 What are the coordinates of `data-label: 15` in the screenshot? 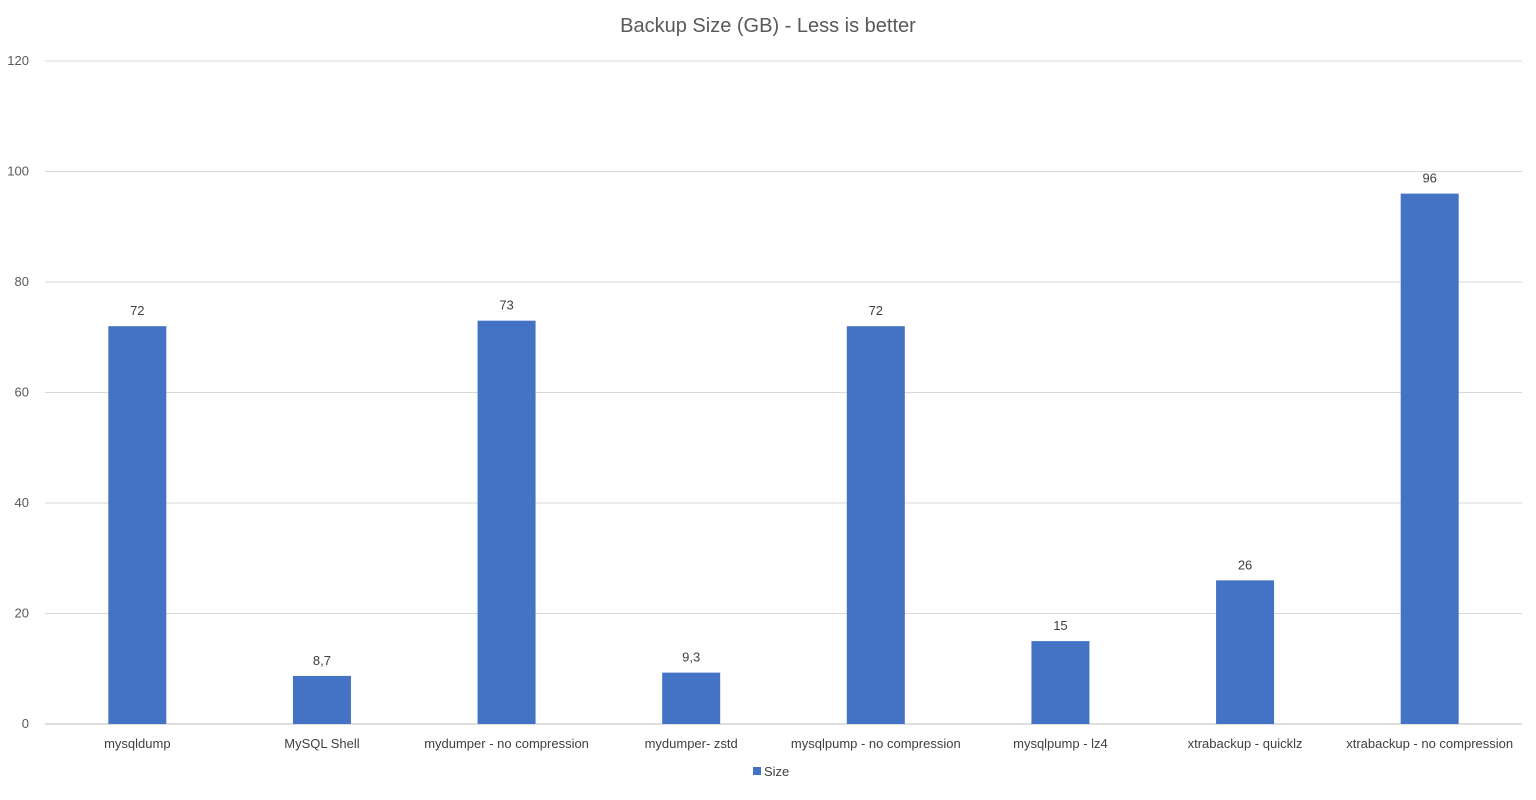 It's located at (1060, 625).